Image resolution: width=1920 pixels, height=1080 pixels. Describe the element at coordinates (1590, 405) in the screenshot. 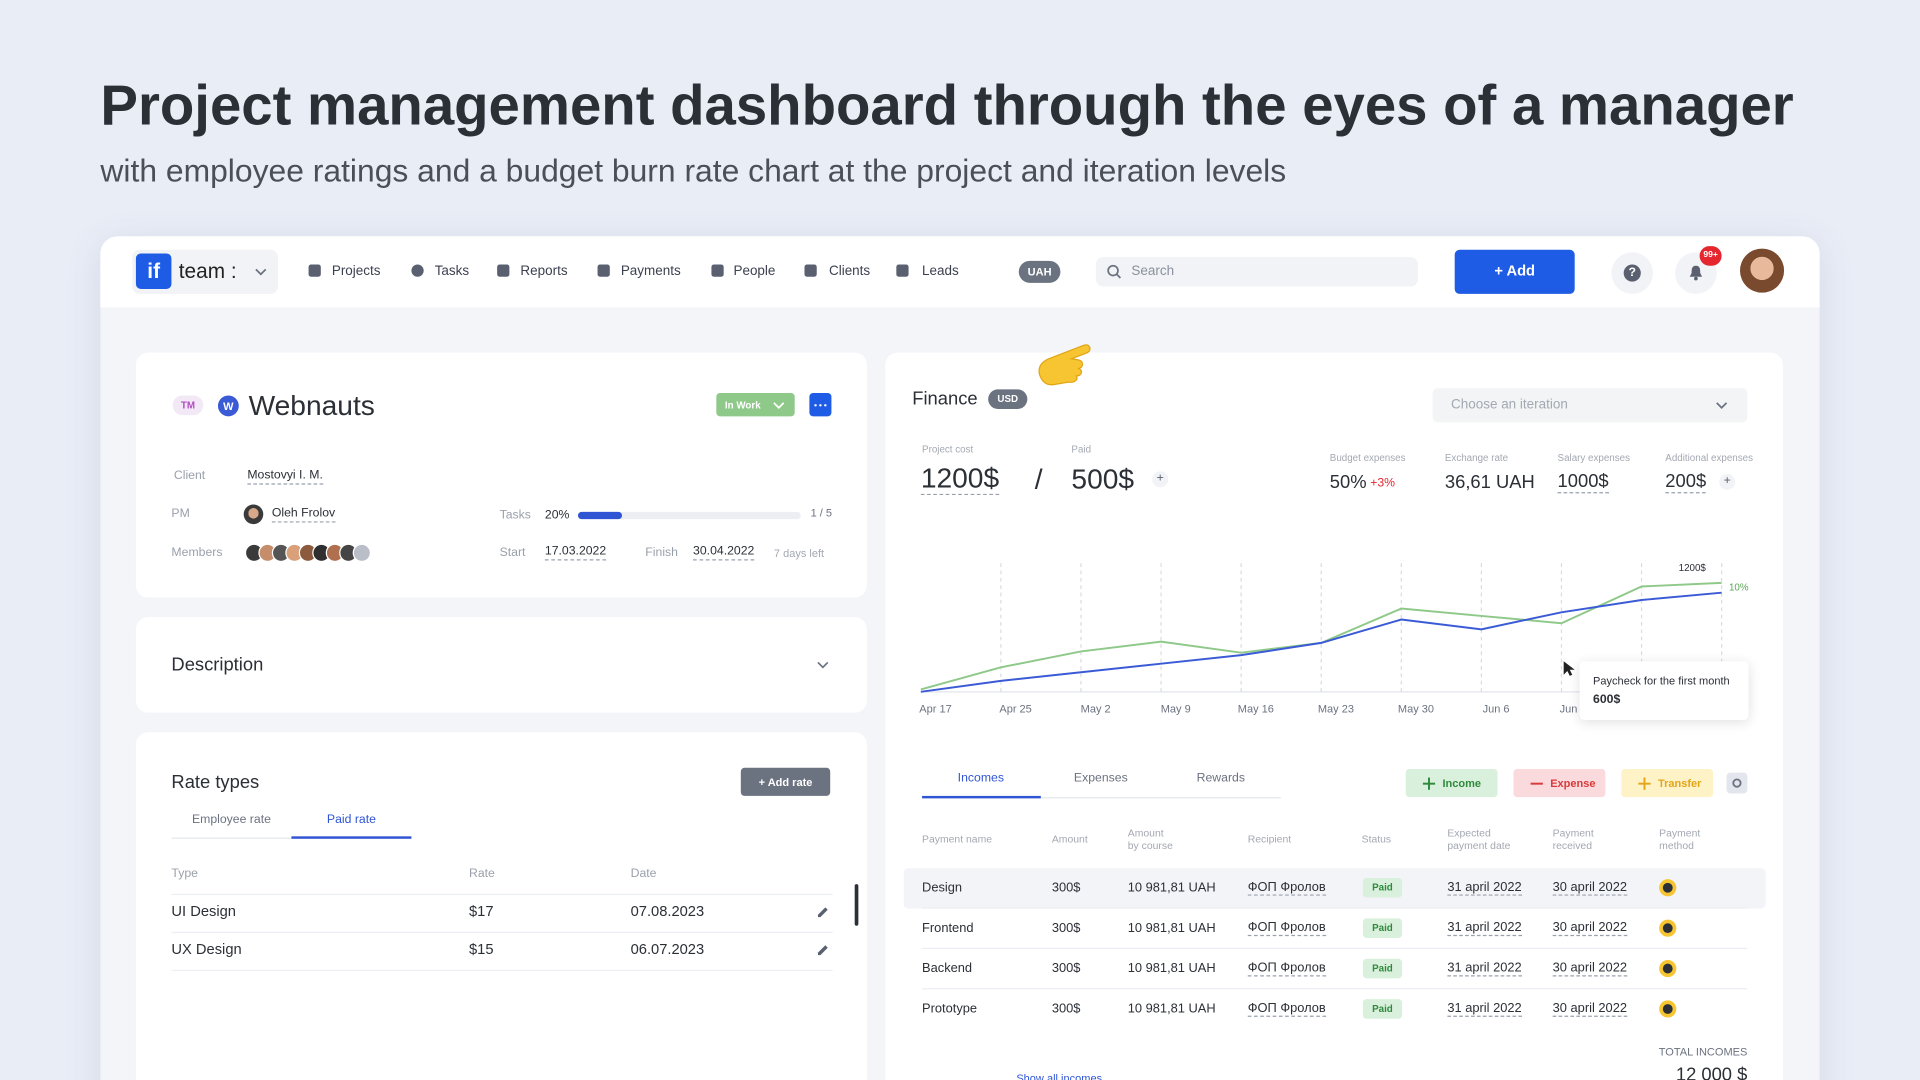

I see `iteration-select` at that location.